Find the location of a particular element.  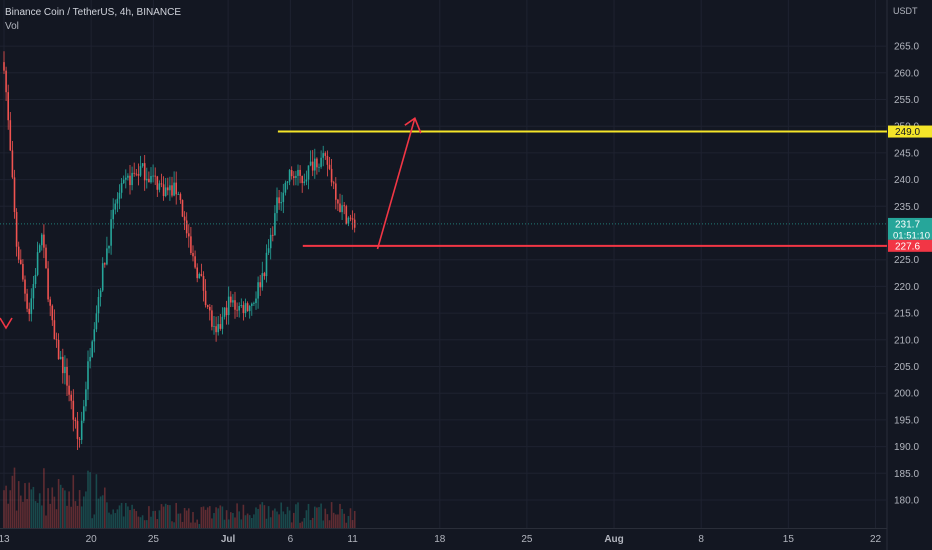

price-axis-unit: USDT is located at coordinates (905, 11).